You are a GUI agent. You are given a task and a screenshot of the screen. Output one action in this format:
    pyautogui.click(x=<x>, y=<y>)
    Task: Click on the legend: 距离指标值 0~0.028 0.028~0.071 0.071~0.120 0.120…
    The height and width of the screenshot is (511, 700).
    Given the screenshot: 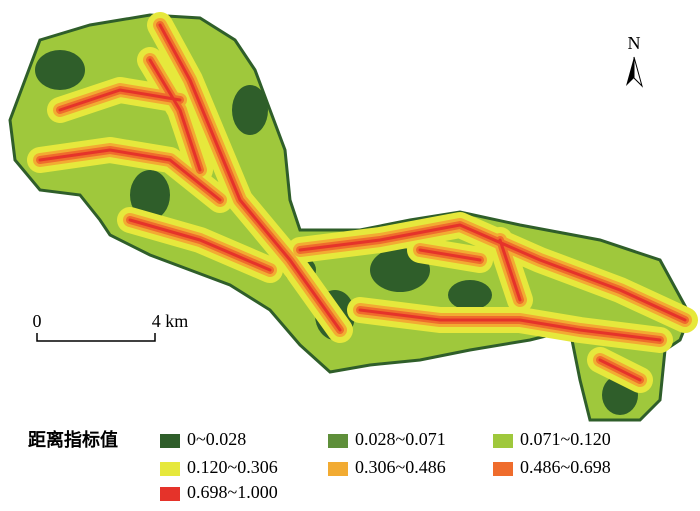 What is the action you would take?
    pyautogui.click(x=319, y=465)
    